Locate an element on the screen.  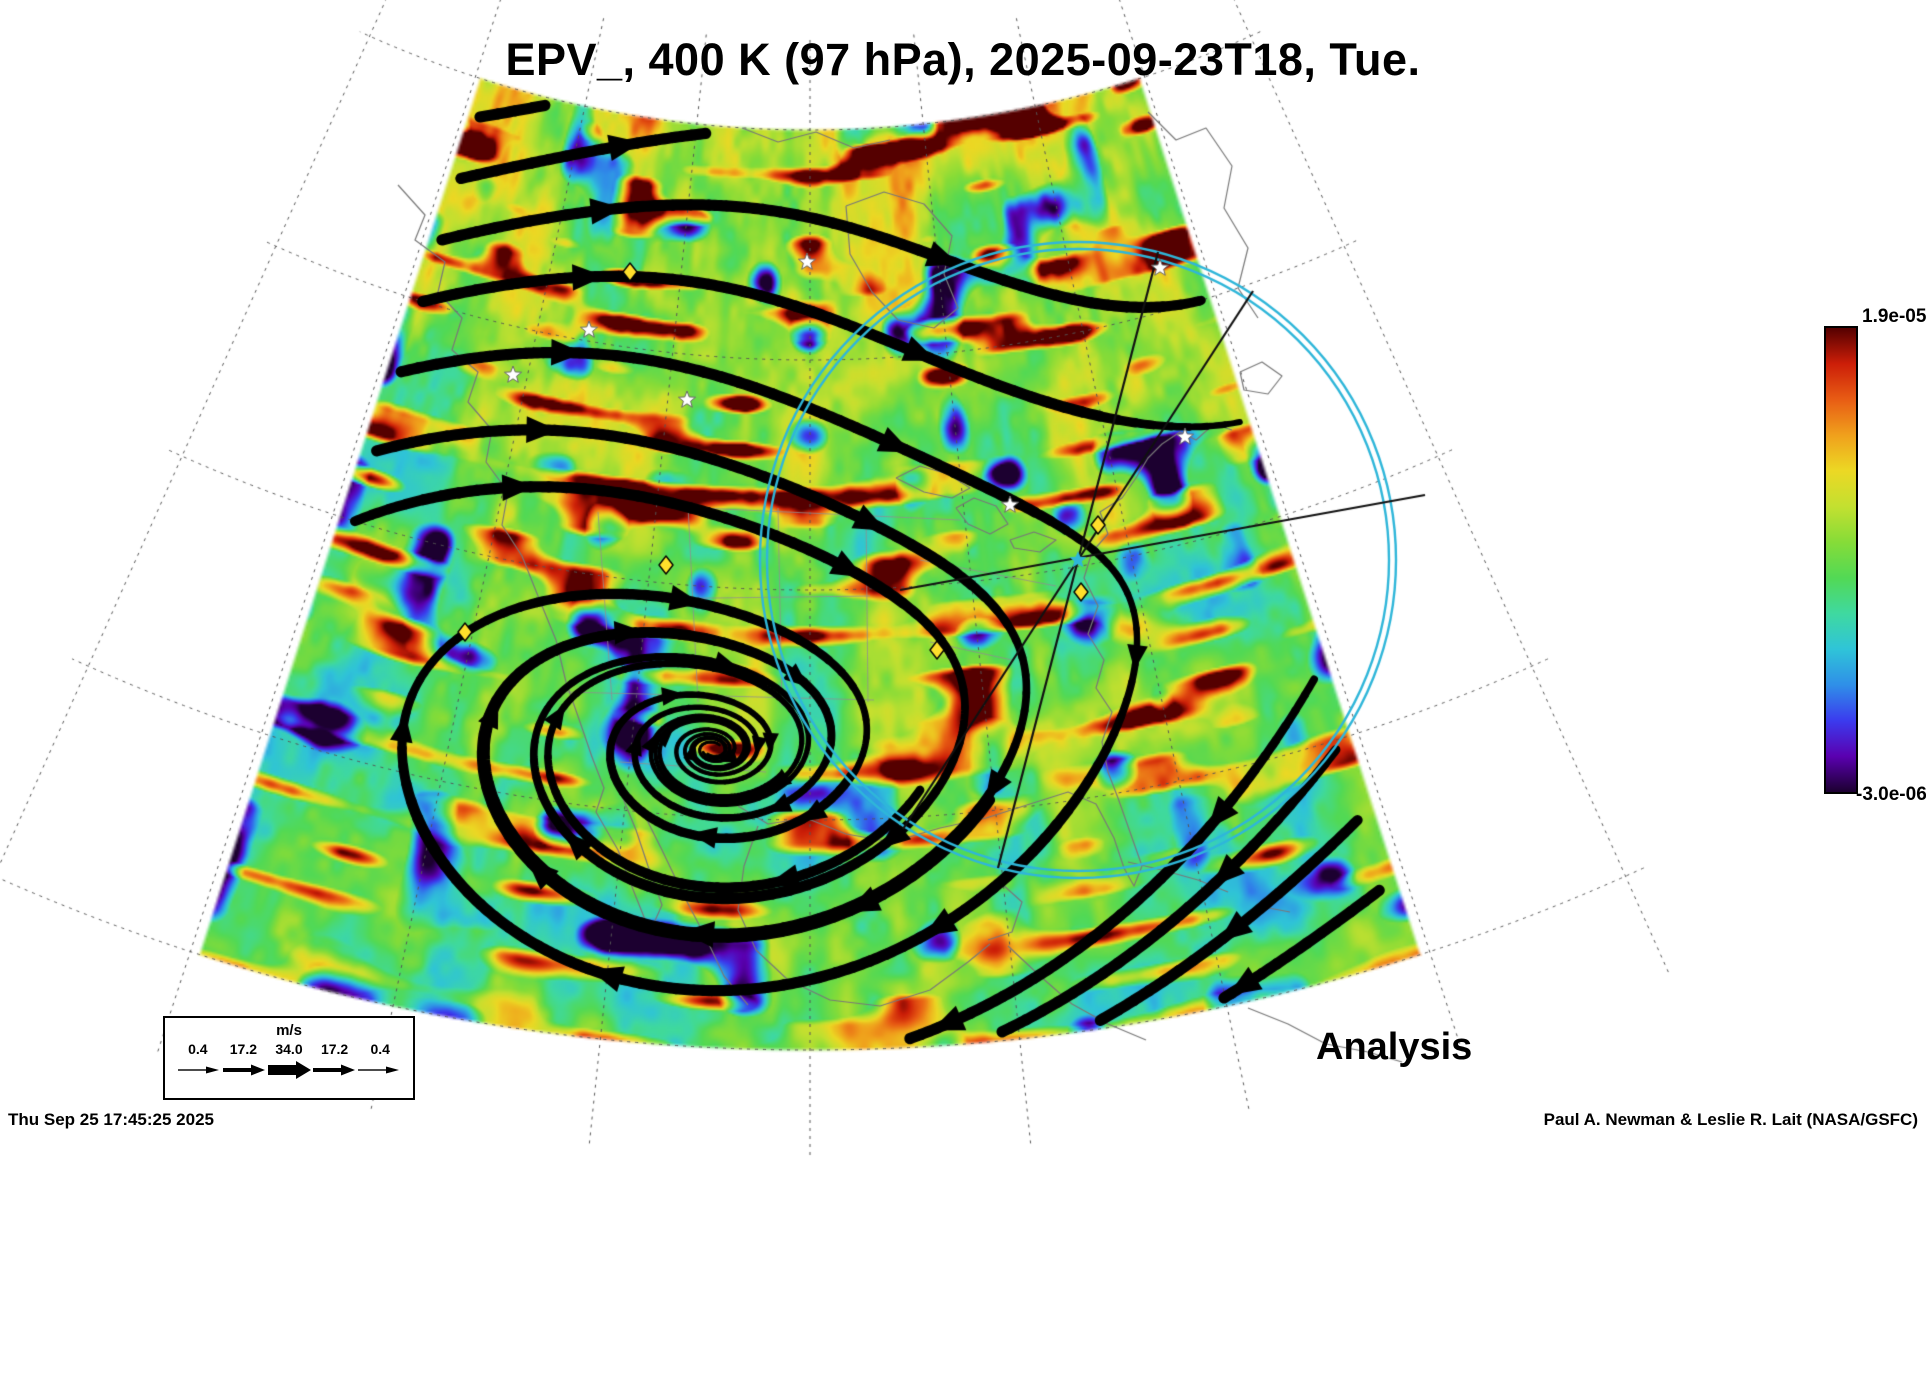
wind-speed-value: 34.0 is located at coordinates (289, 1049).